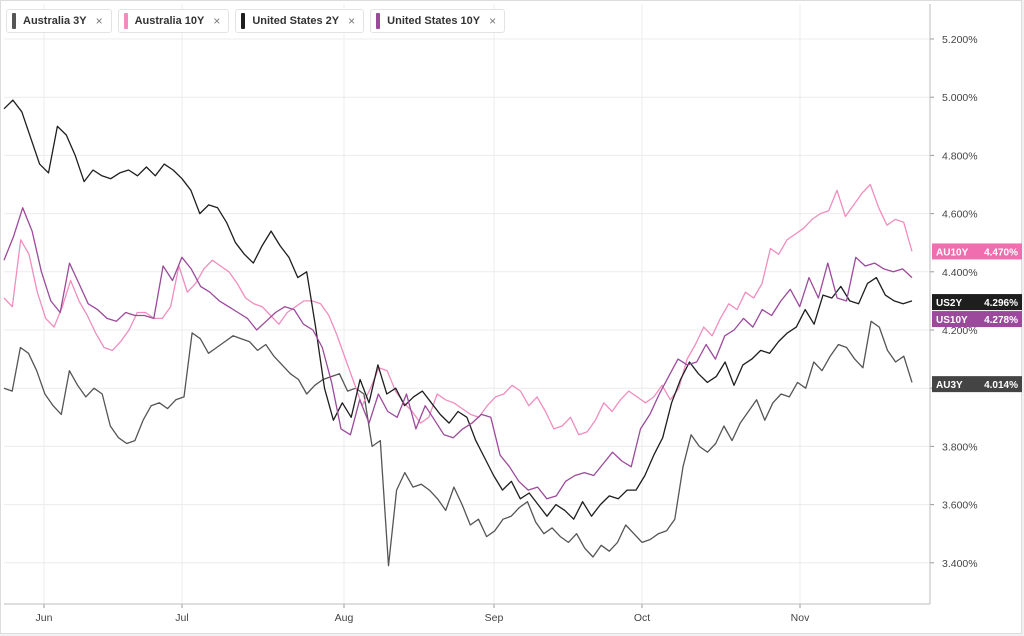 The height and width of the screenshot is (636, 1024). Describe the element at coordinates (296, 21) in the screenshot. I see `legend-label: United States 2Y` at that location.